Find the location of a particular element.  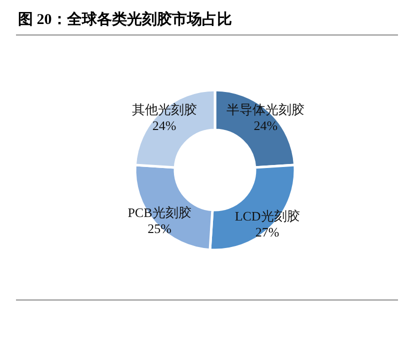

slice-label: PCB光刻胶 is located at coordinates (160, 212).